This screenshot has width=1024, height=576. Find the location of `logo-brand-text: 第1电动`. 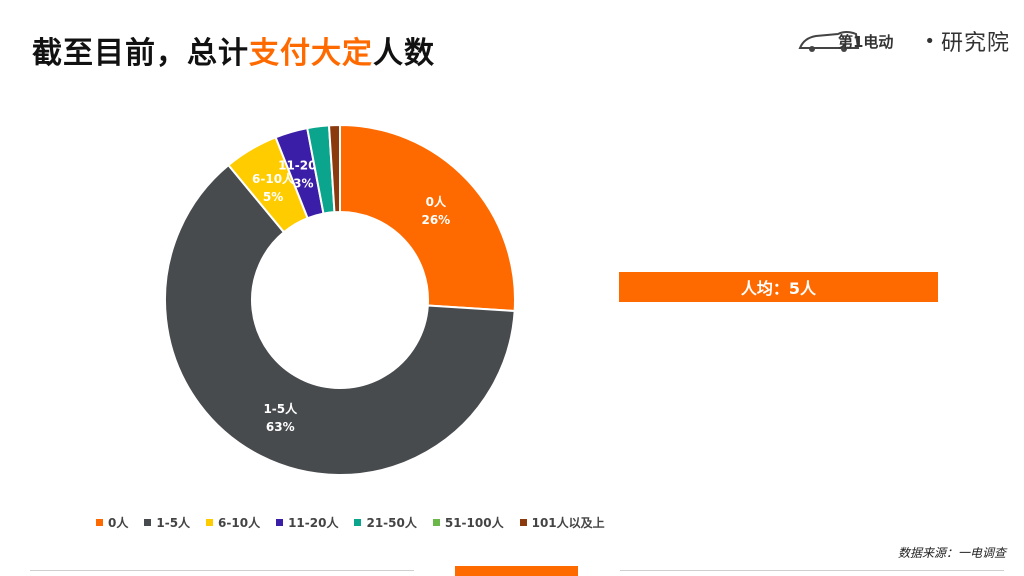

logo-brand-text: 第1电动 is located at coordinates (865, 42).